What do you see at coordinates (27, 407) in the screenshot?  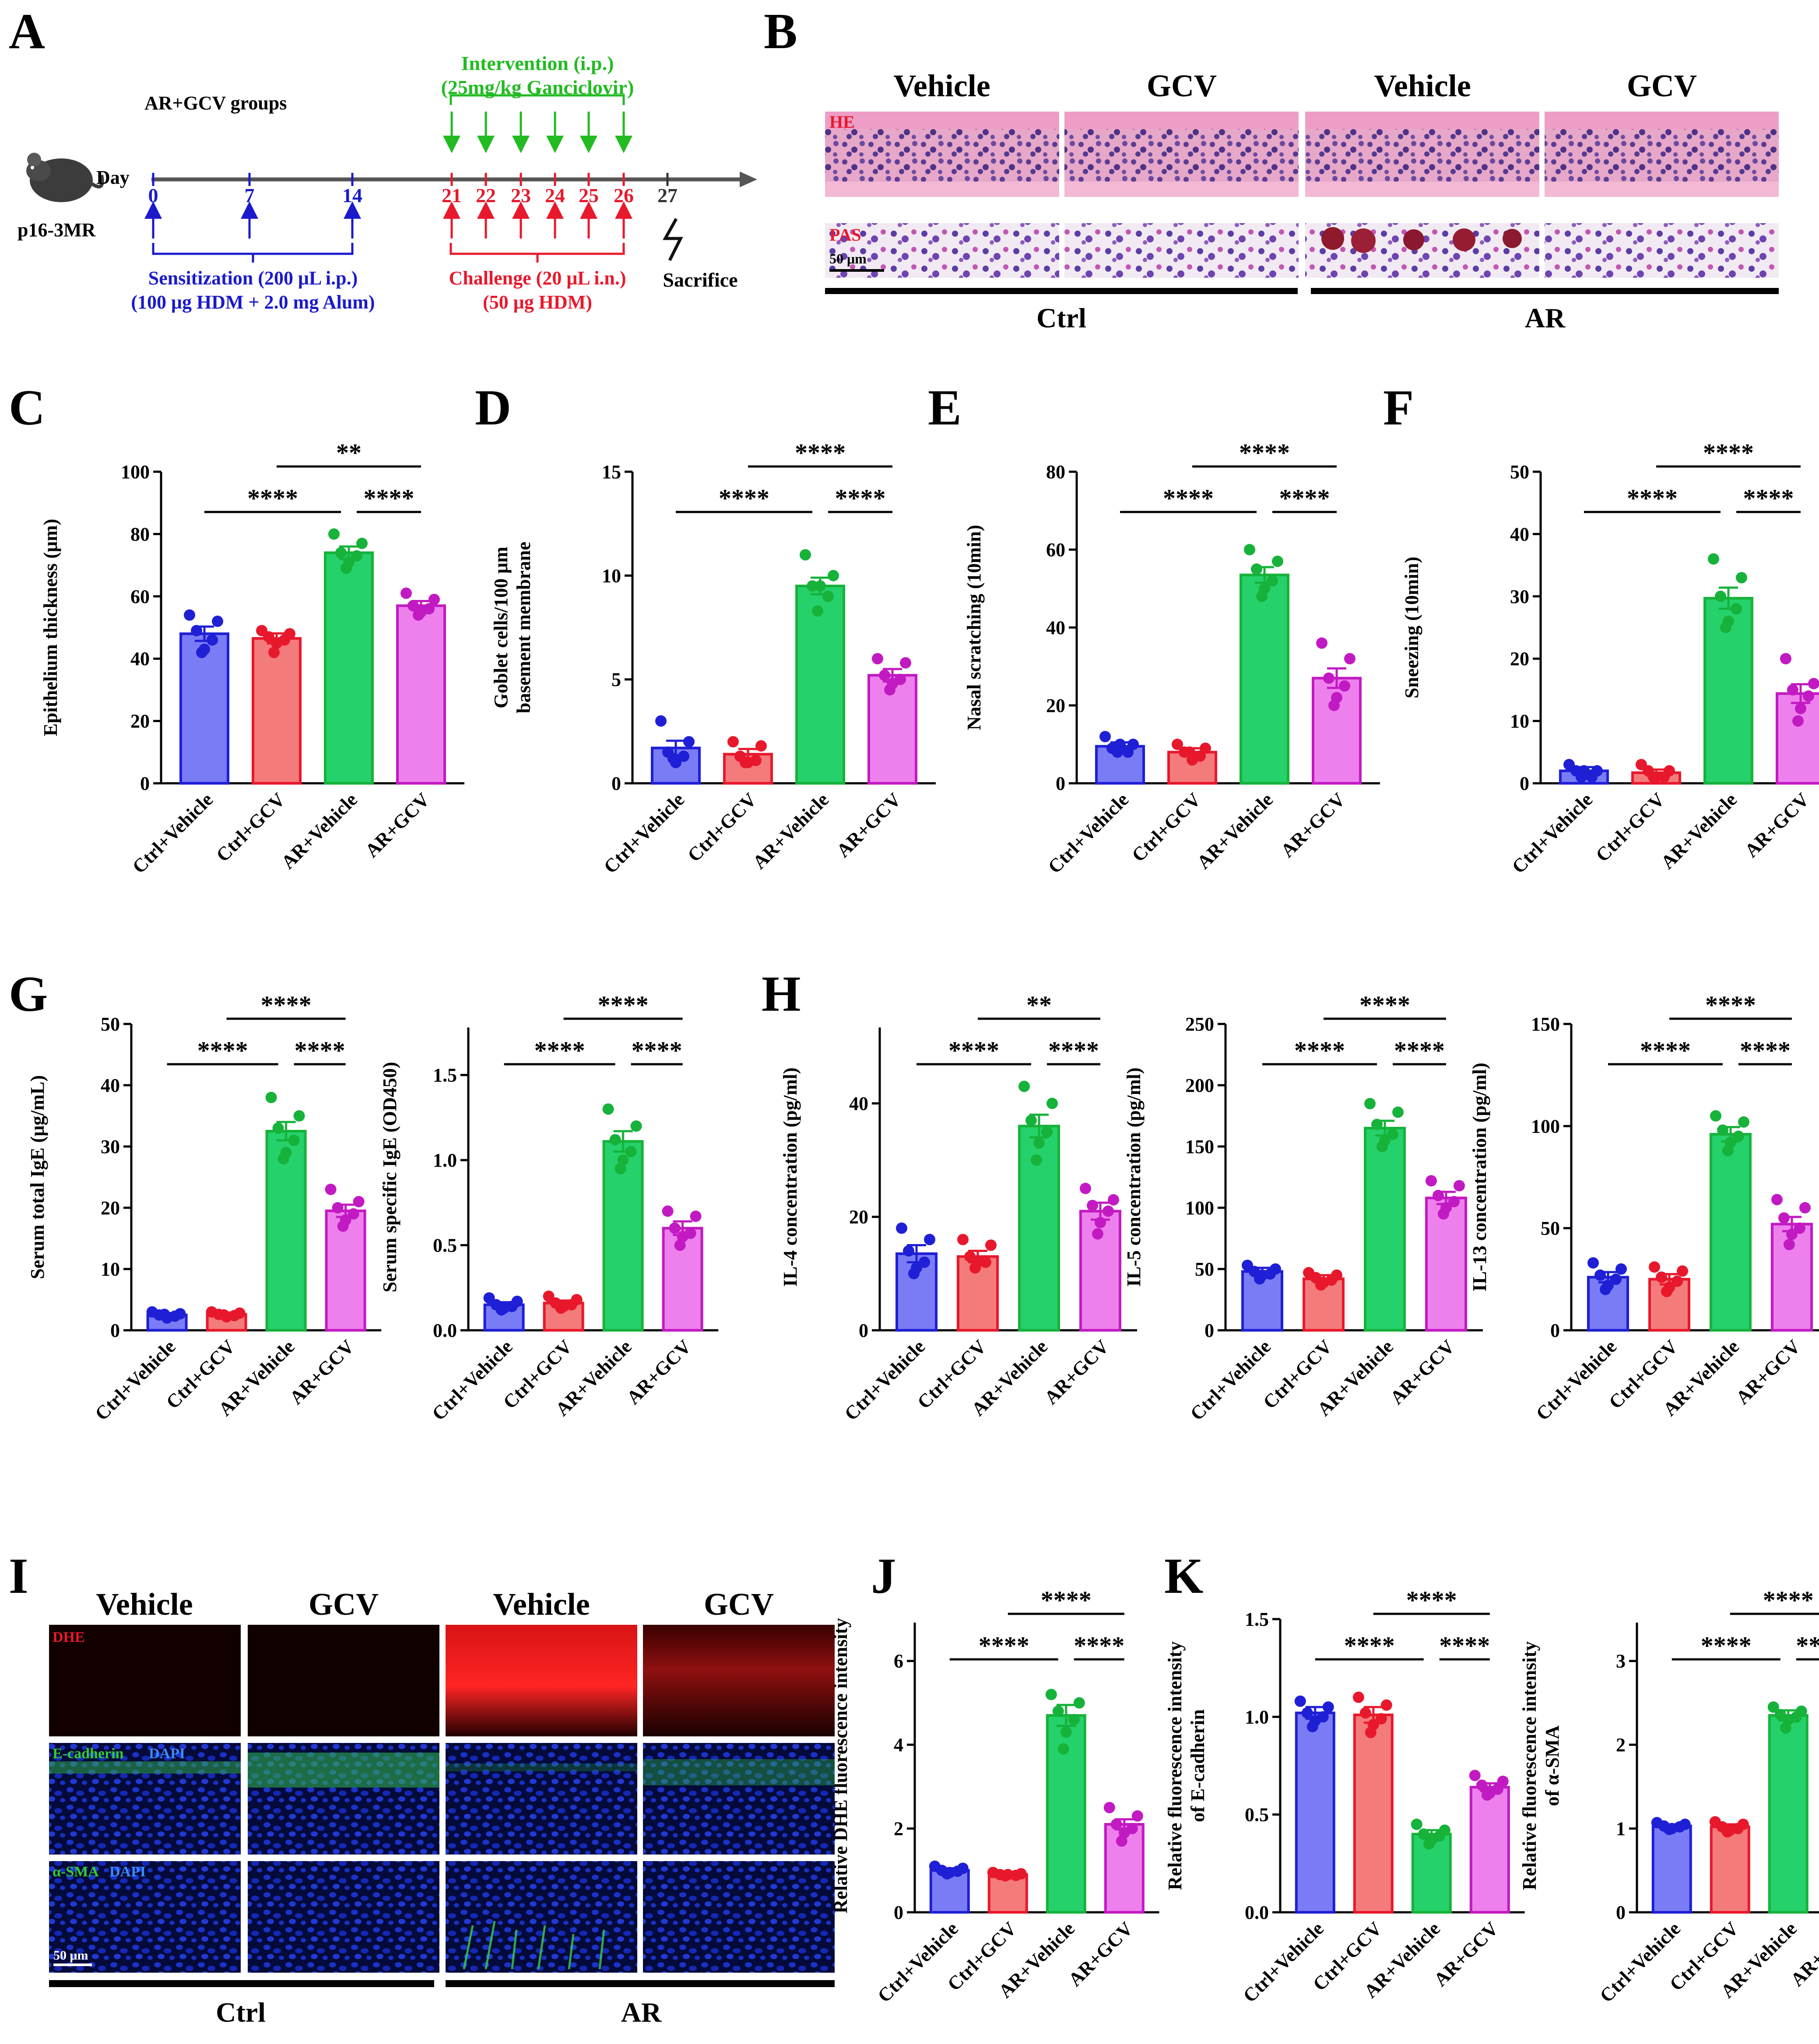 I see `panel-letter: C` at bounding box center [27, 407].